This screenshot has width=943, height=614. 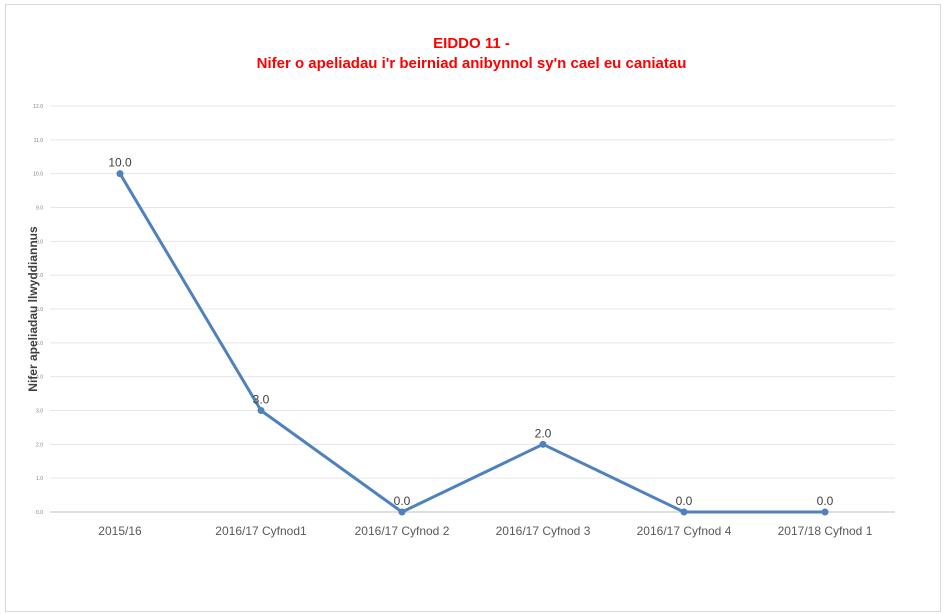 I want to click on y-tick-label: 7.0, so click(x=39, y=276).